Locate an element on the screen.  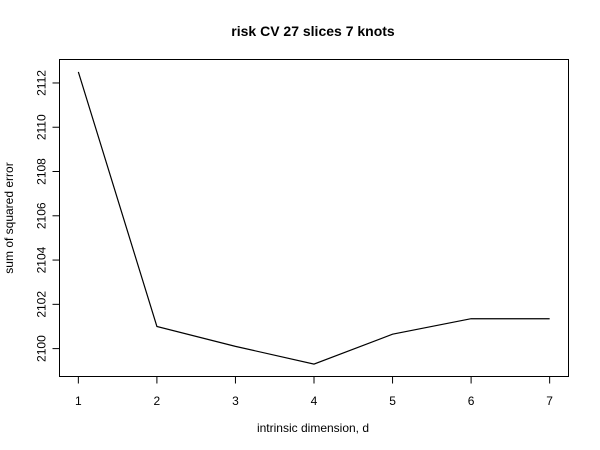
chart-title: risk CV 27 slices 7 knots is located at coordinates (313, 31).